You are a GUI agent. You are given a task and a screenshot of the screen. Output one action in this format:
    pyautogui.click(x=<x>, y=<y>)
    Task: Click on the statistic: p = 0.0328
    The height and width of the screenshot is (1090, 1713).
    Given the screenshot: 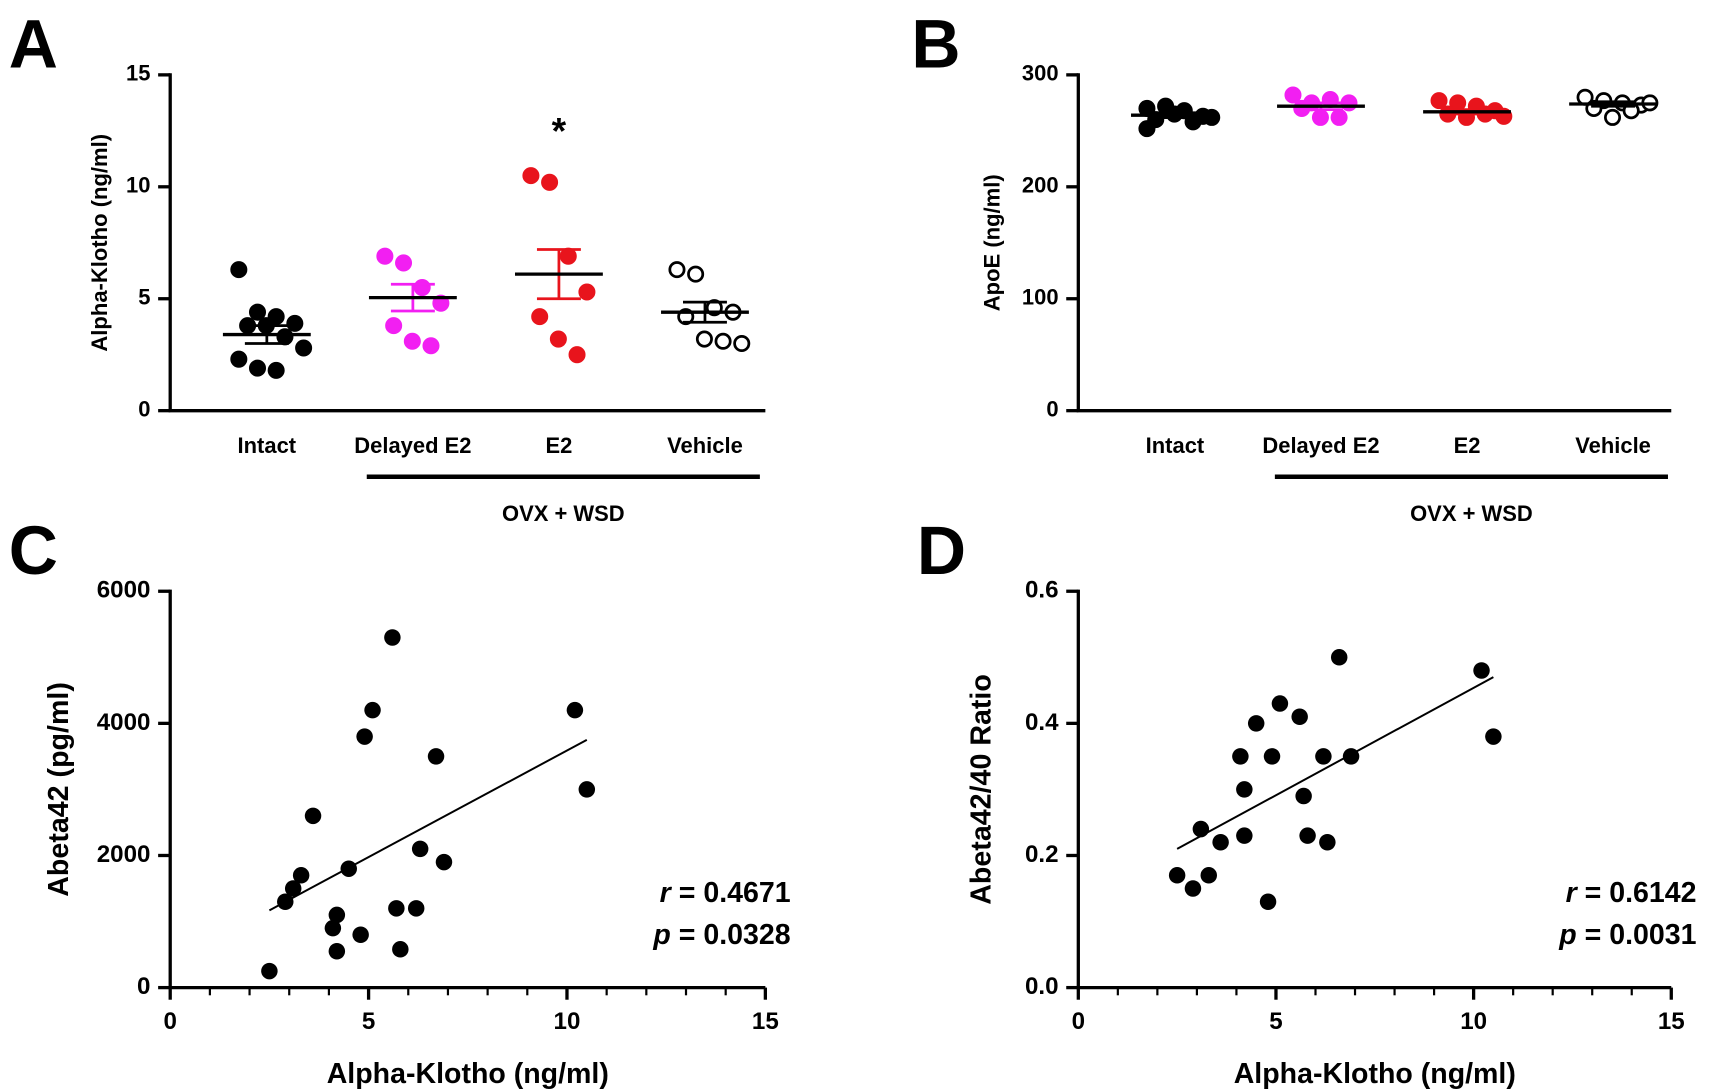 What is the action you would take?
    pyautogui.click(x=721, y=934)
    